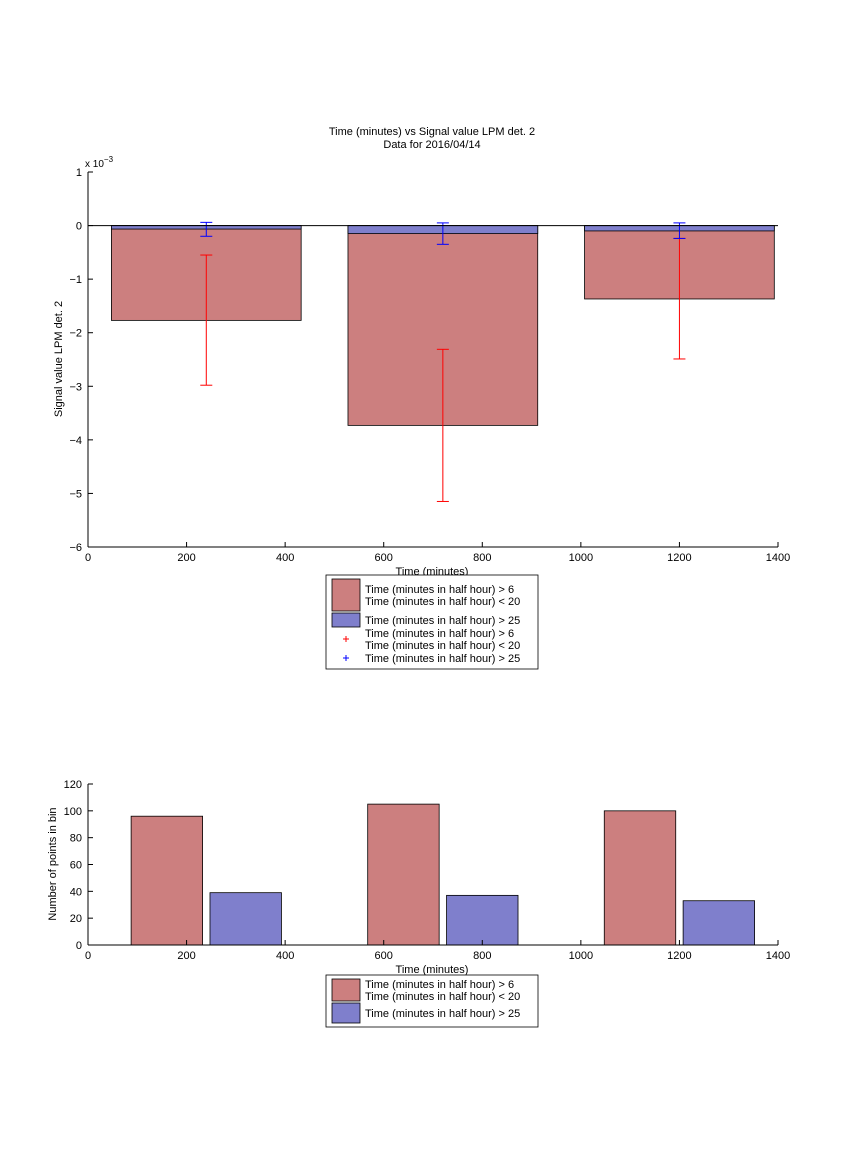 Image resolution: width=864 pixels, height=1152 pixels. What do you see at coordinates (76, 919) in the screenshot?
I see `y-tick-label: 20` at bounding box center [76, 919].